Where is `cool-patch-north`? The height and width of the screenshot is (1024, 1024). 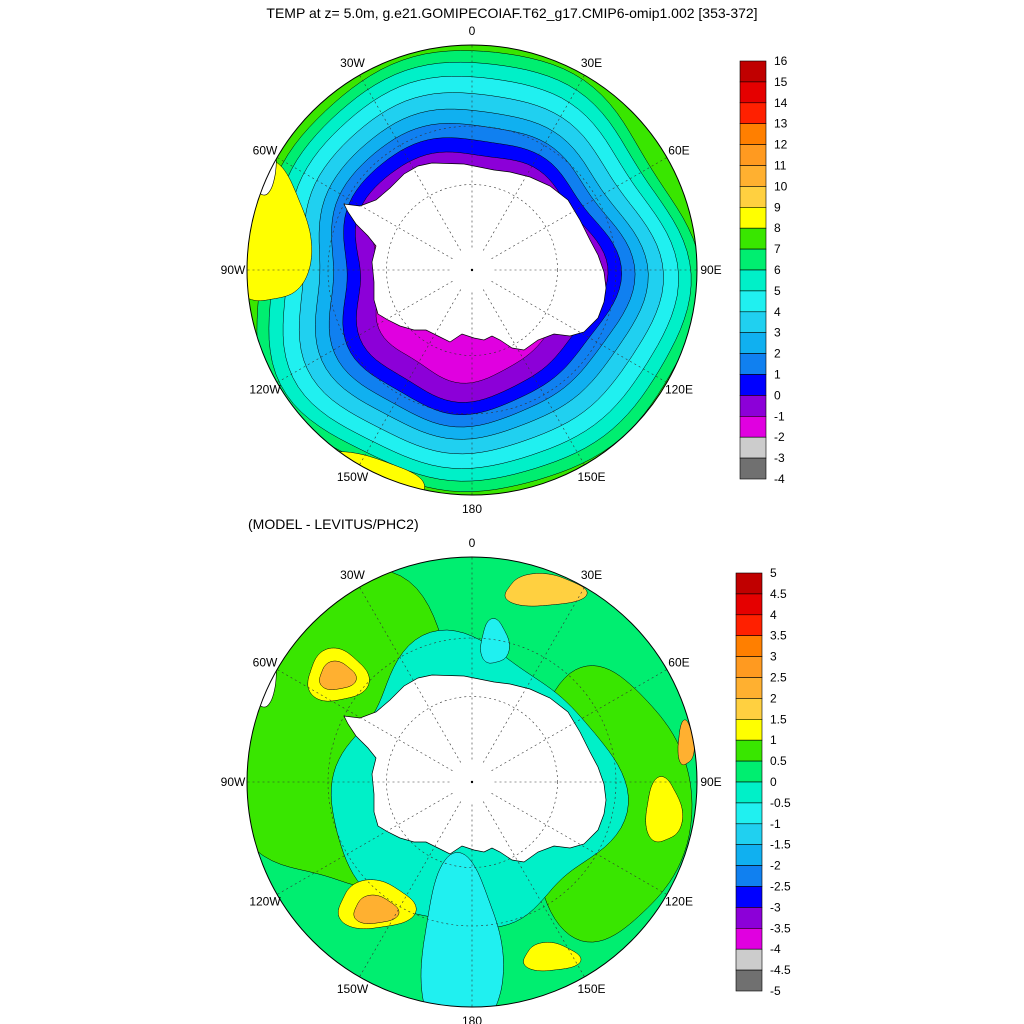
cool-patch-north is located at coordinates (495, 641).